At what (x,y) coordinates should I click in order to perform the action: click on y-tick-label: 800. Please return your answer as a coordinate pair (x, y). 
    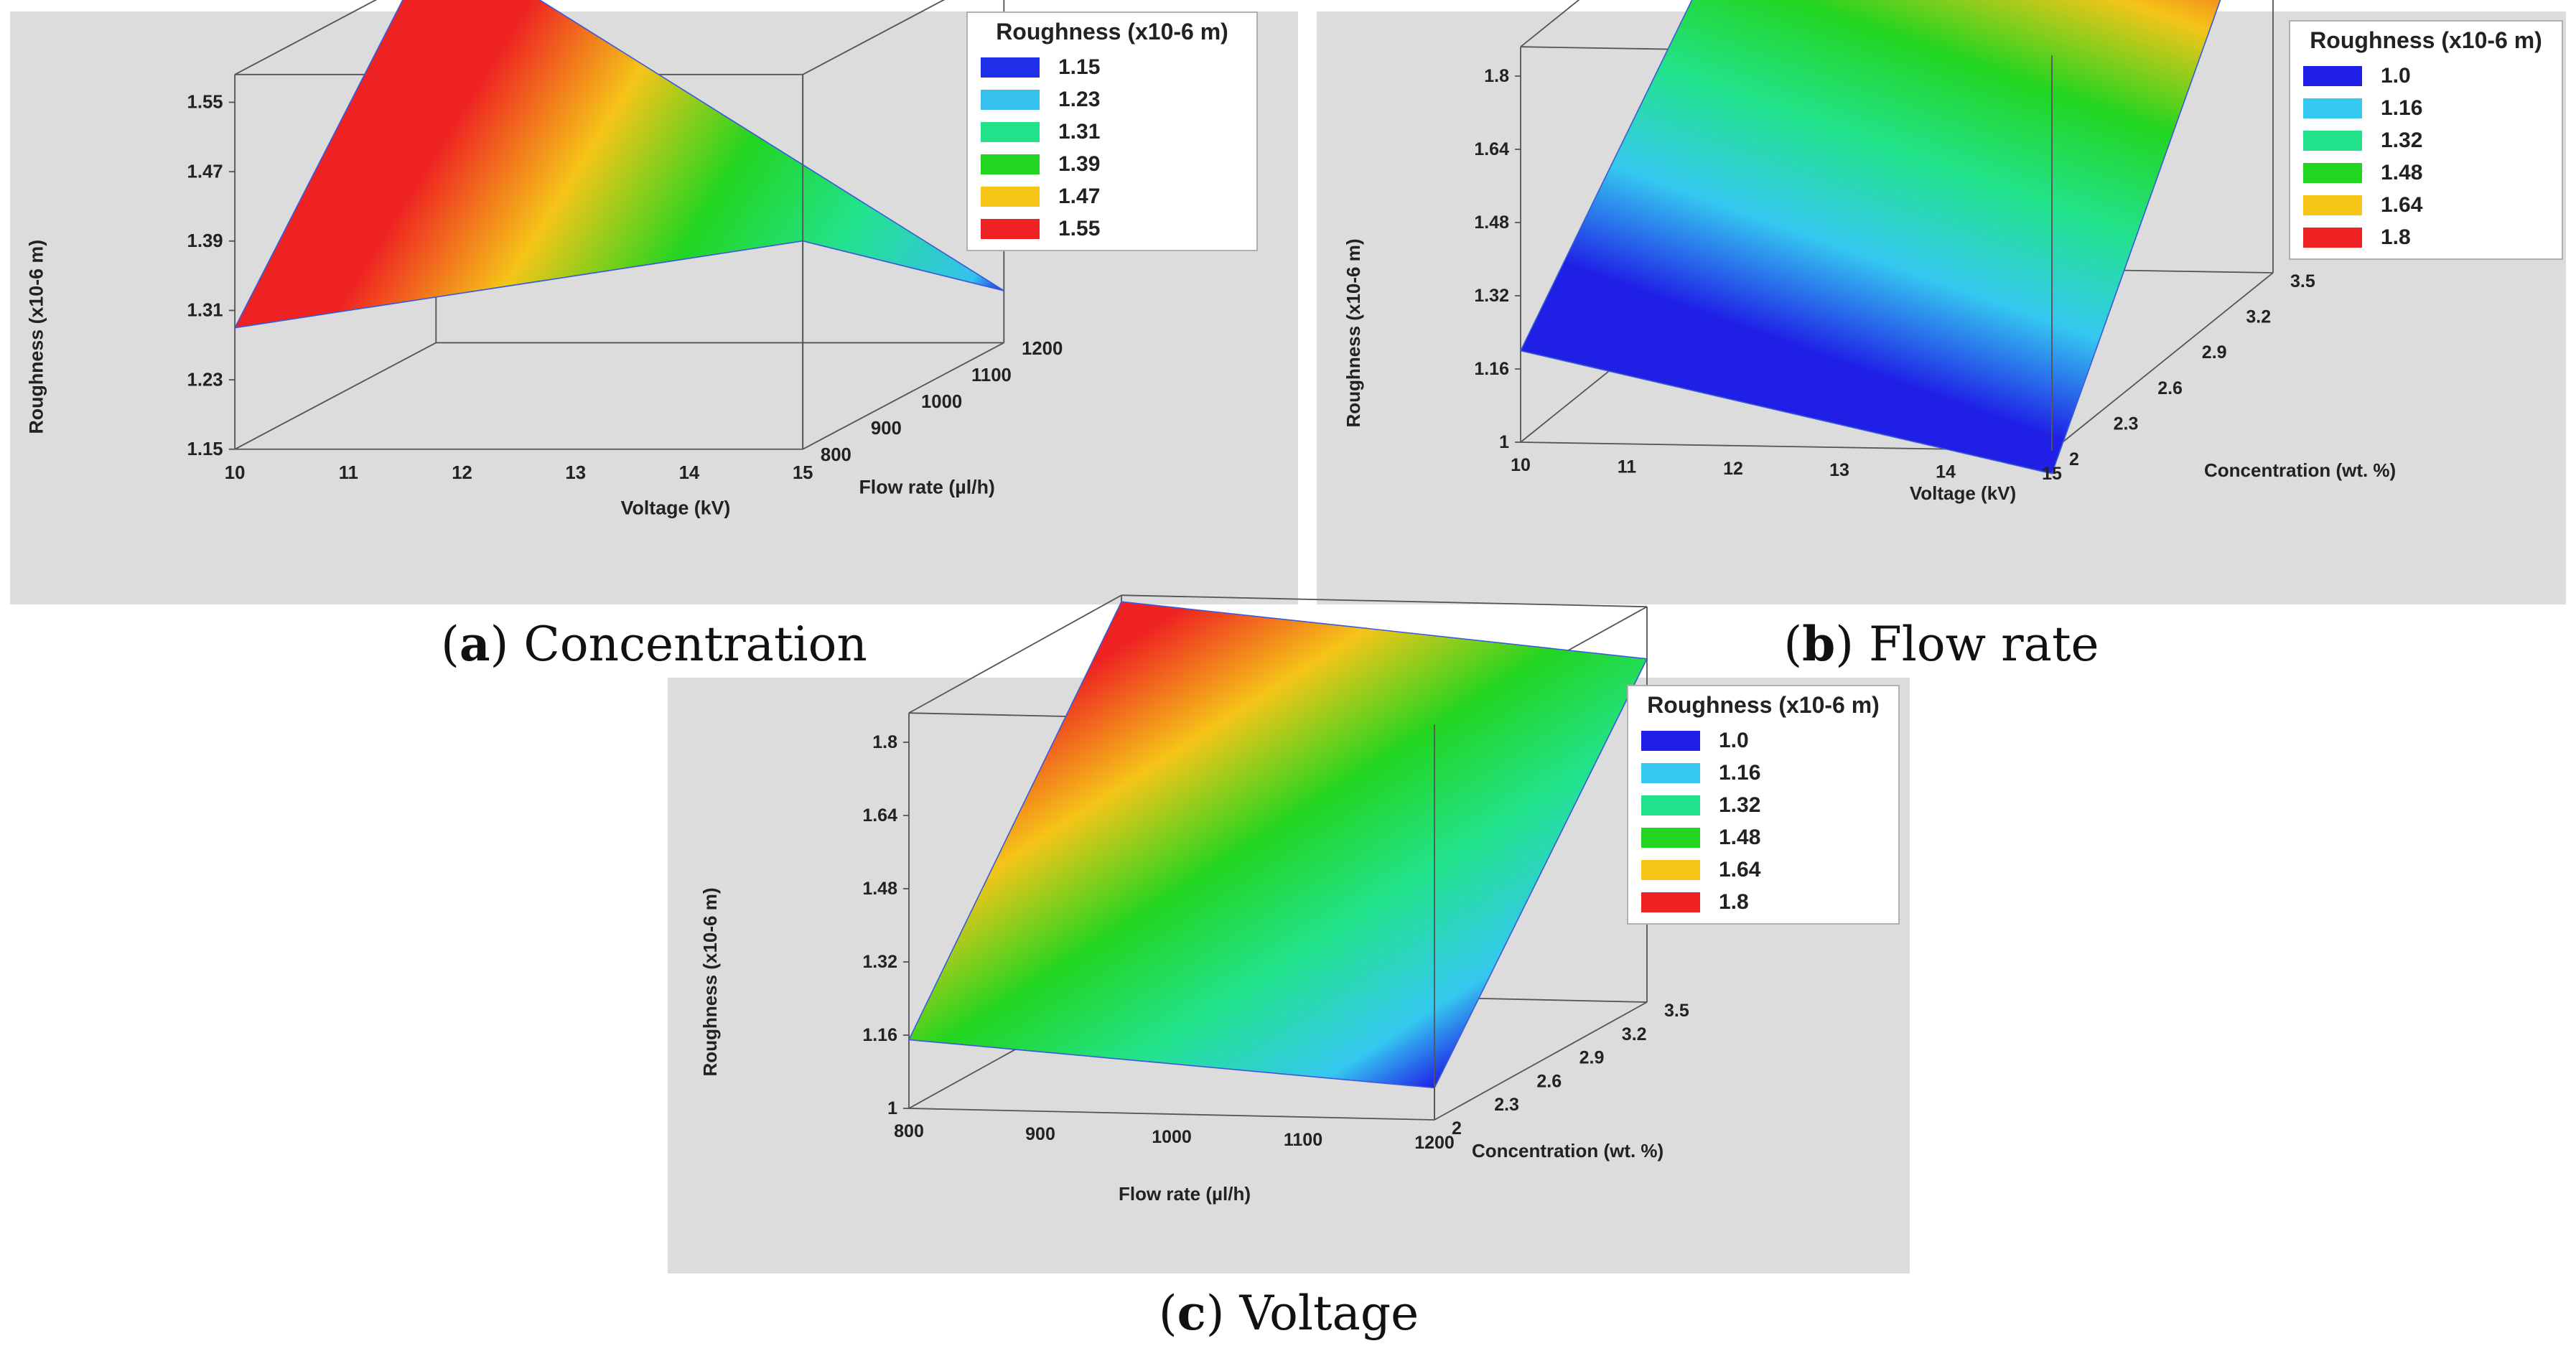
    Looking at the image, I should click on (836, 455).